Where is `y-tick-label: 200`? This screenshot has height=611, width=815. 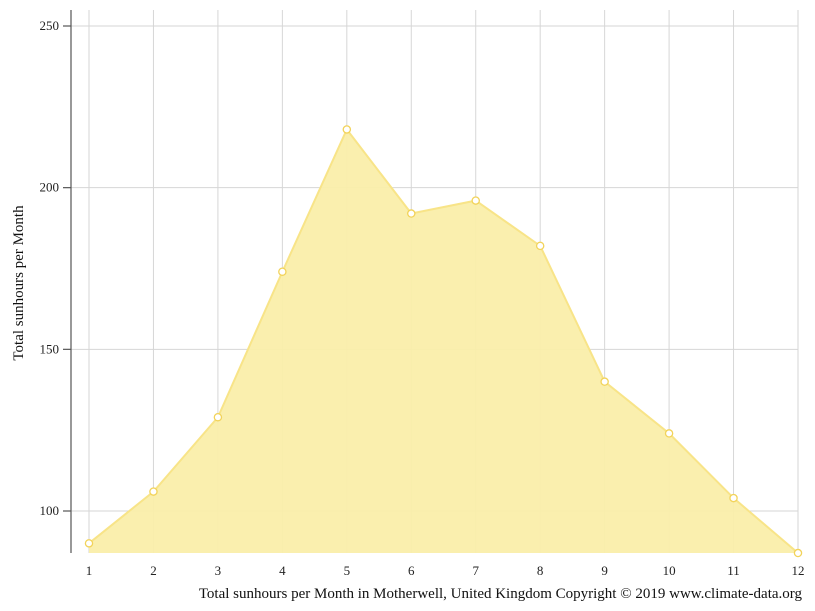
y-tick-label: 200 is located at coordinates (50, 187).